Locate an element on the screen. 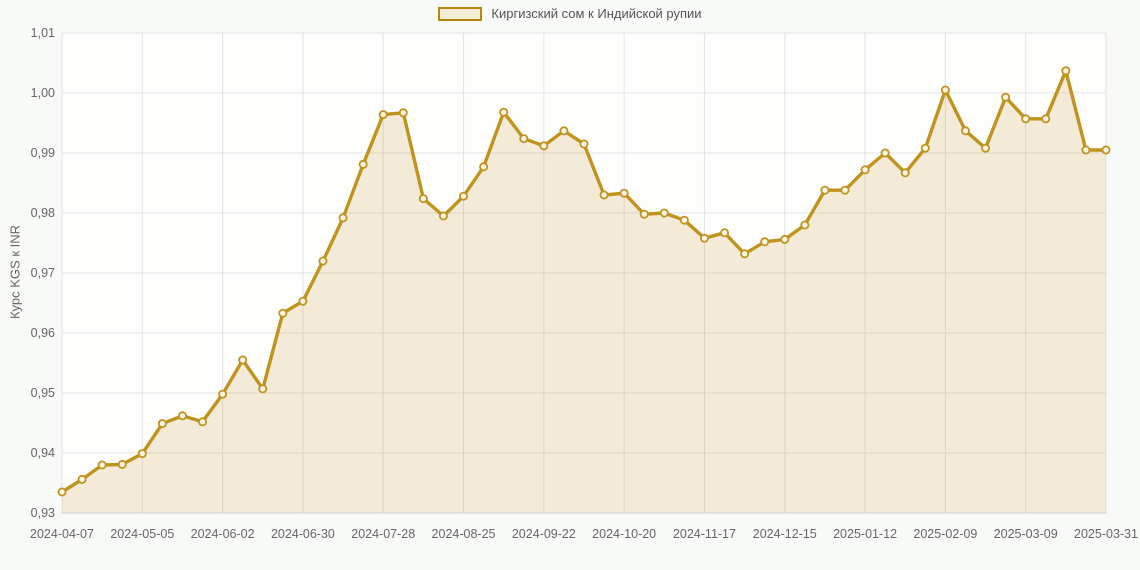 The width and height of the screenshot is (1140, 570). x-tick-label: 2024-04-07 is located at coordinates (62, 534).